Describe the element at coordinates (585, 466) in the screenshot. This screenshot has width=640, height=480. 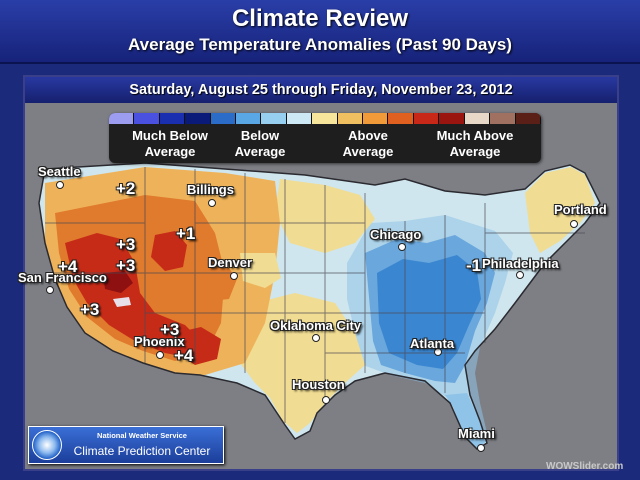
I see `watermark: WOWSlider.com` at that location.